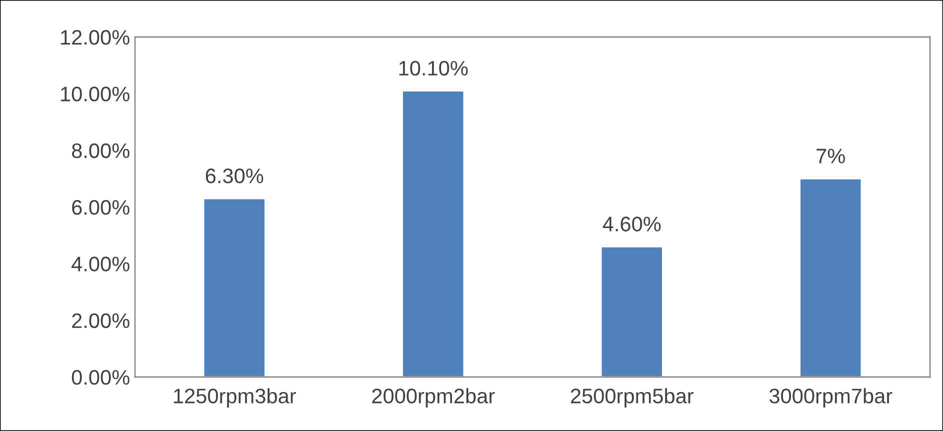 Image resolution: width=943 pixels, height=431 pixels. Describe the element at coordinates (631, 224) in the screenshot. I see `data-label: 4.60%` at that location.